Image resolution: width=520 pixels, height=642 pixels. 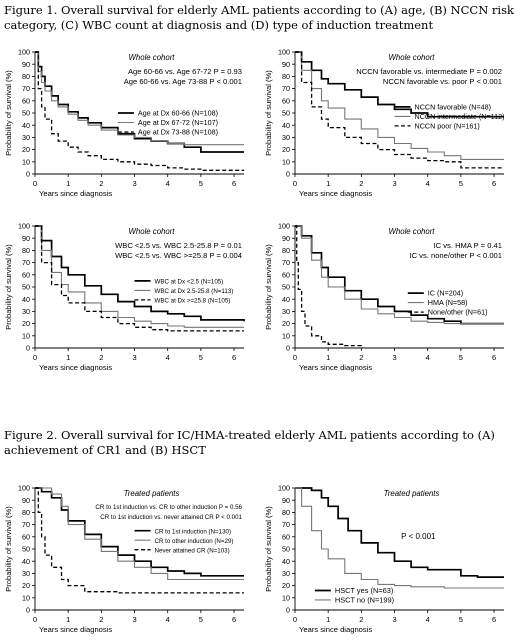 What do you see at coordinates (178, 255) in the screenshot?
I see `p-value-annotation: WBC <2.5 vs. WBC >=25.8 P = 0.004` at bounding box center [178, 255].